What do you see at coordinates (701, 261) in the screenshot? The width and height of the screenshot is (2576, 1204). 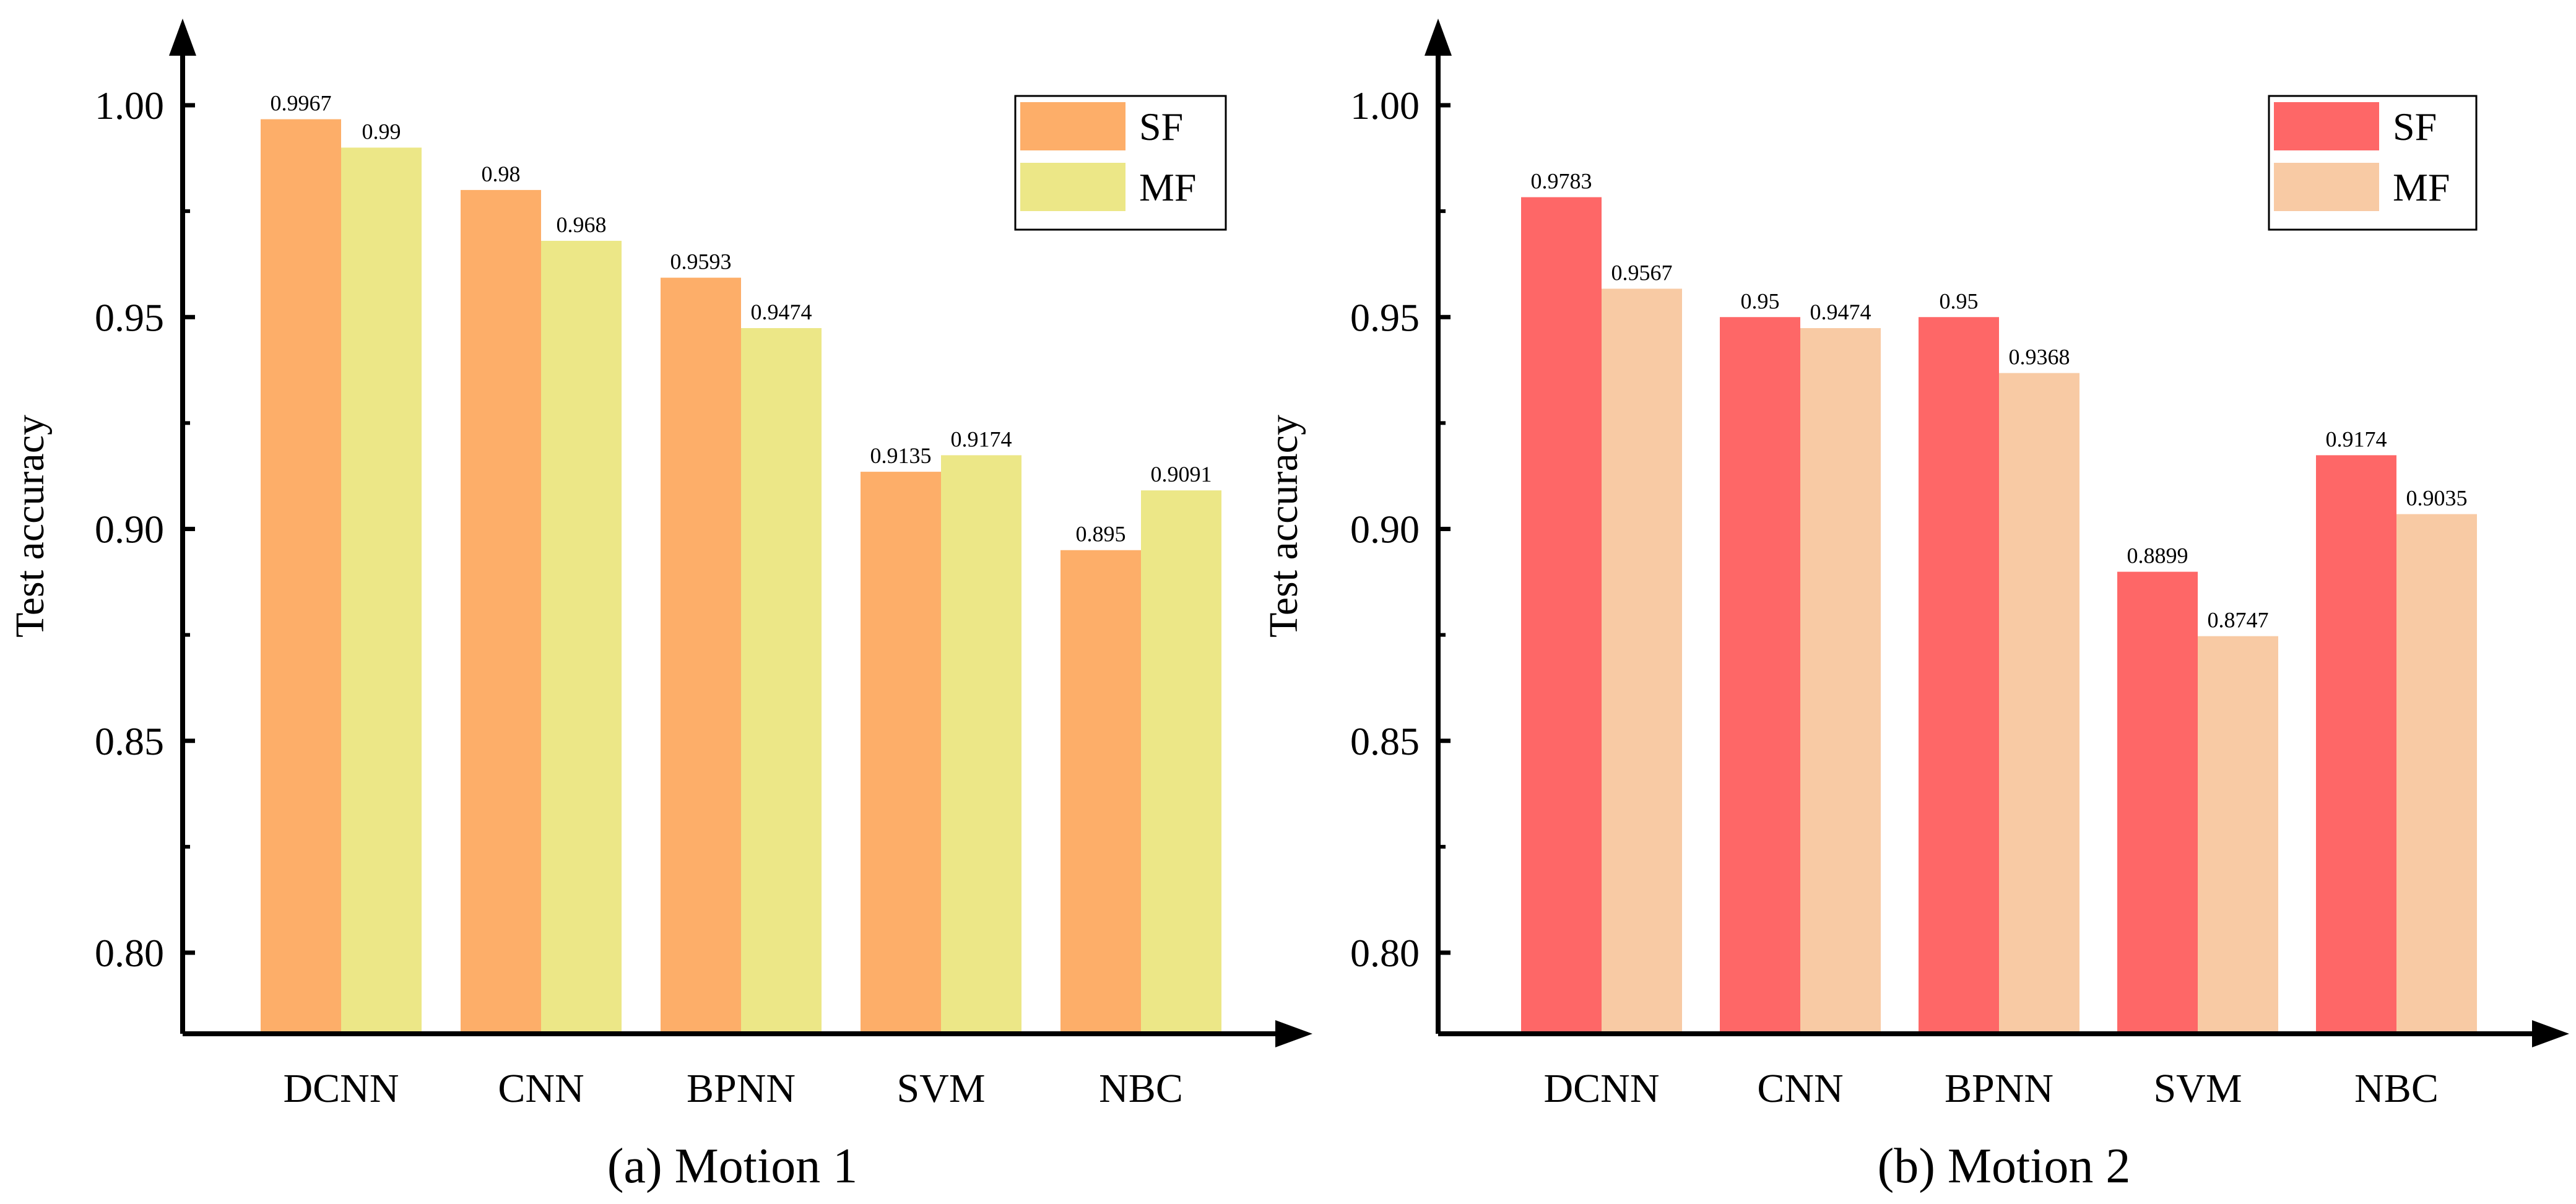 I see `data-label-sf-bpnn: 0.9593` at bounding box center [701, 261].